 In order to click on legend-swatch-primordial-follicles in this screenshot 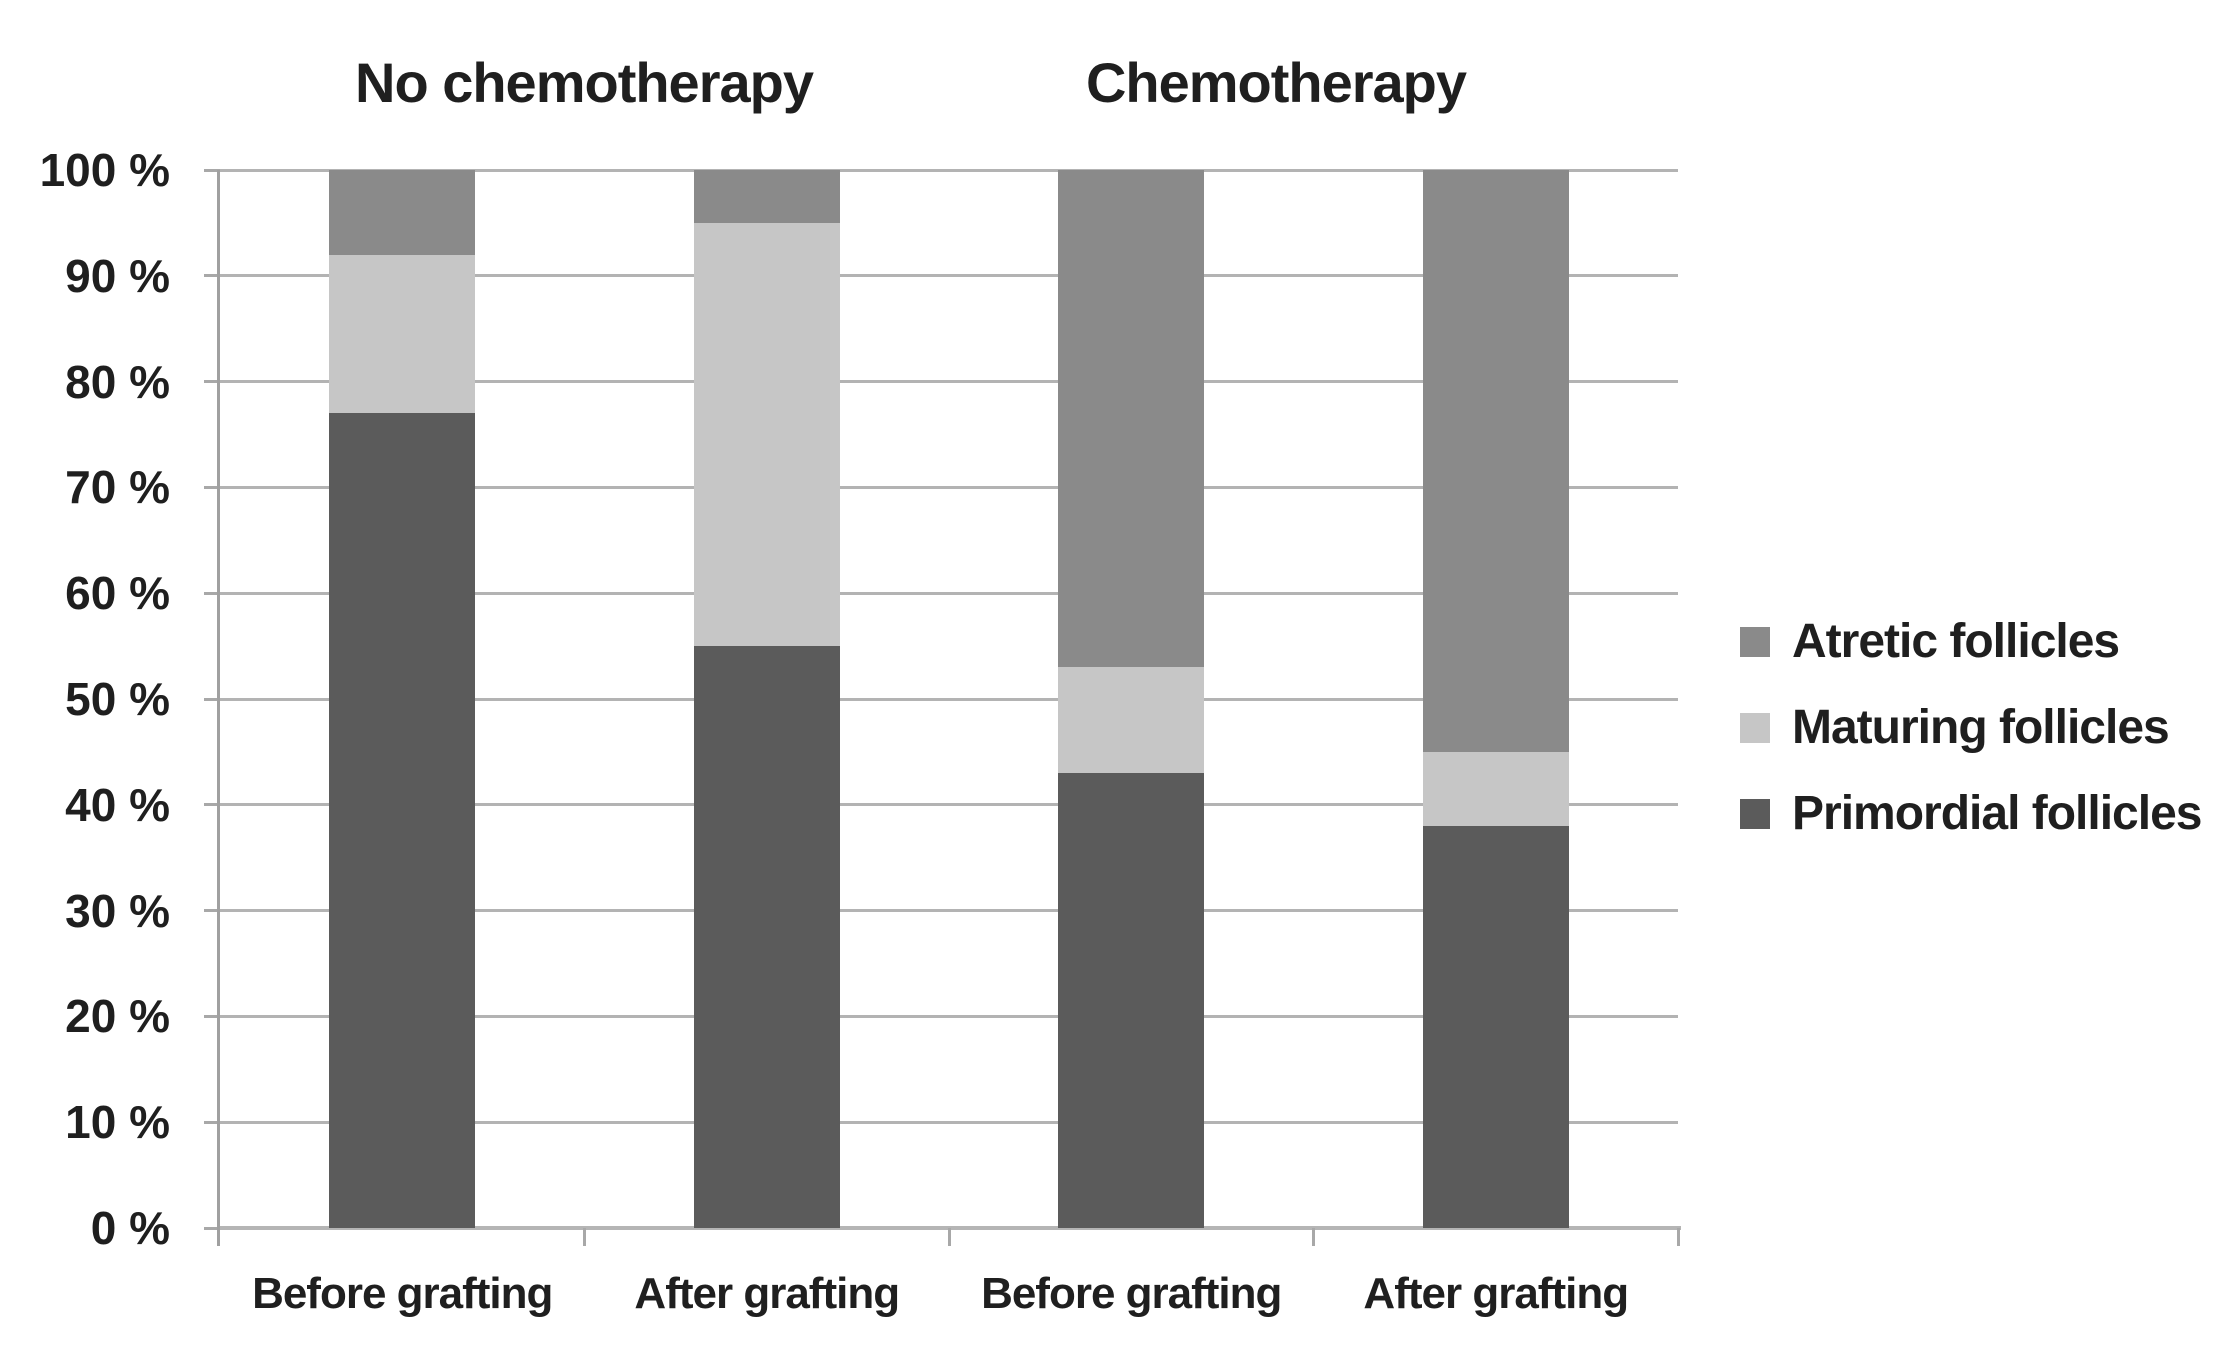, I will do `click(1755, 814)`.